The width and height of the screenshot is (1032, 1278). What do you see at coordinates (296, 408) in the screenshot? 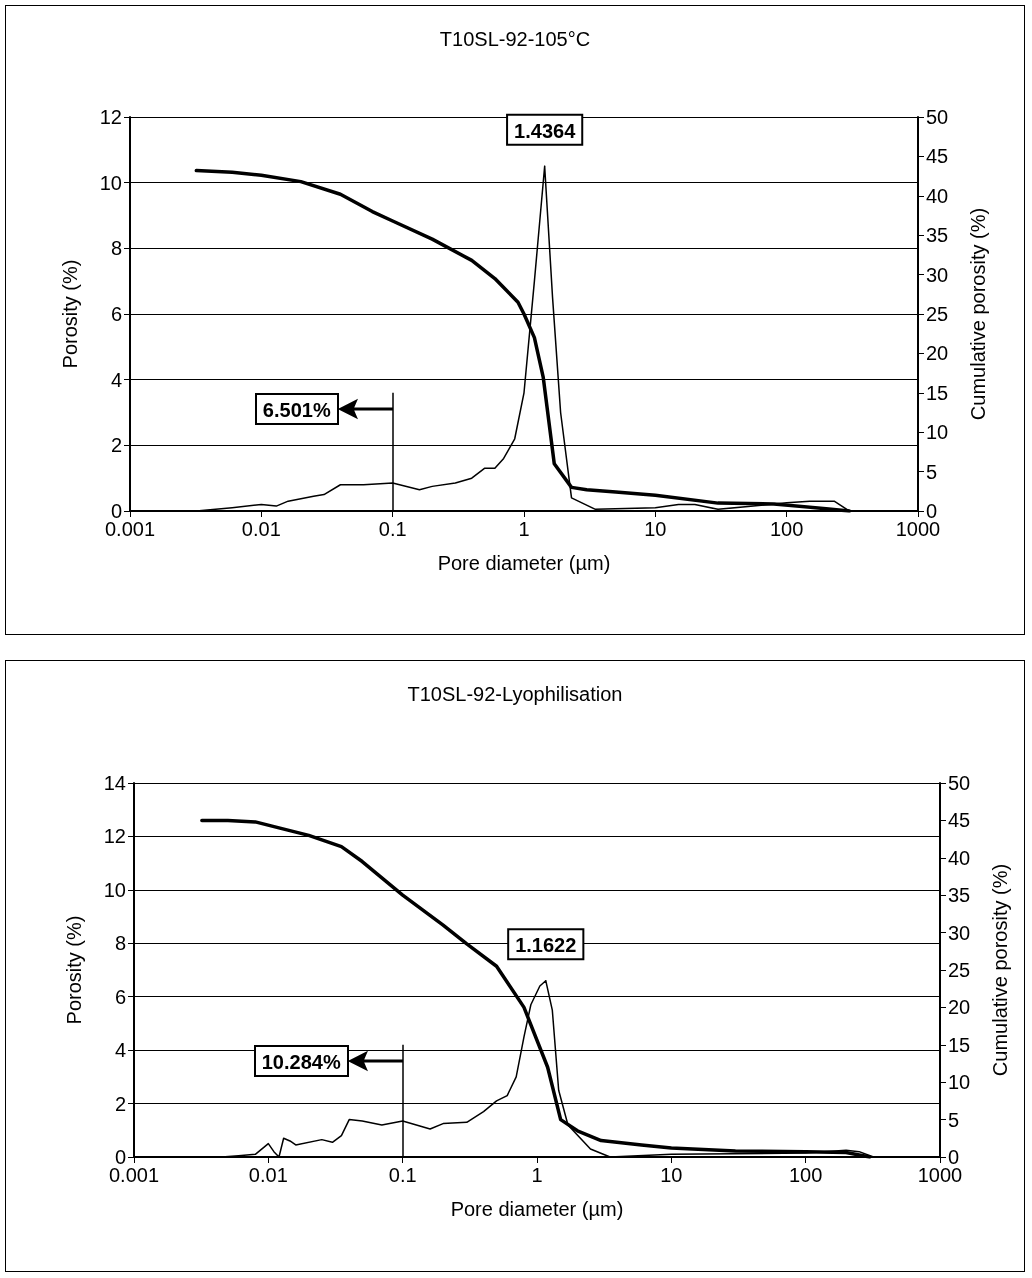
I see `annotation: 6.501%` at bounding box center [296, 408].